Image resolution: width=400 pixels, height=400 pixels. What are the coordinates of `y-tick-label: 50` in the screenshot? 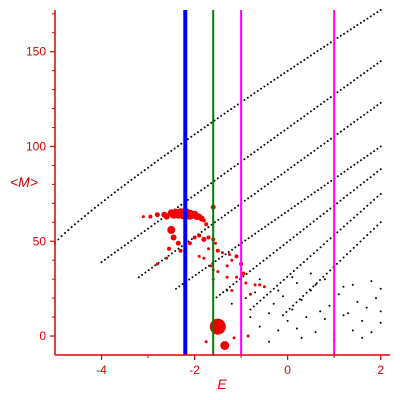 It's located at (40, 241).